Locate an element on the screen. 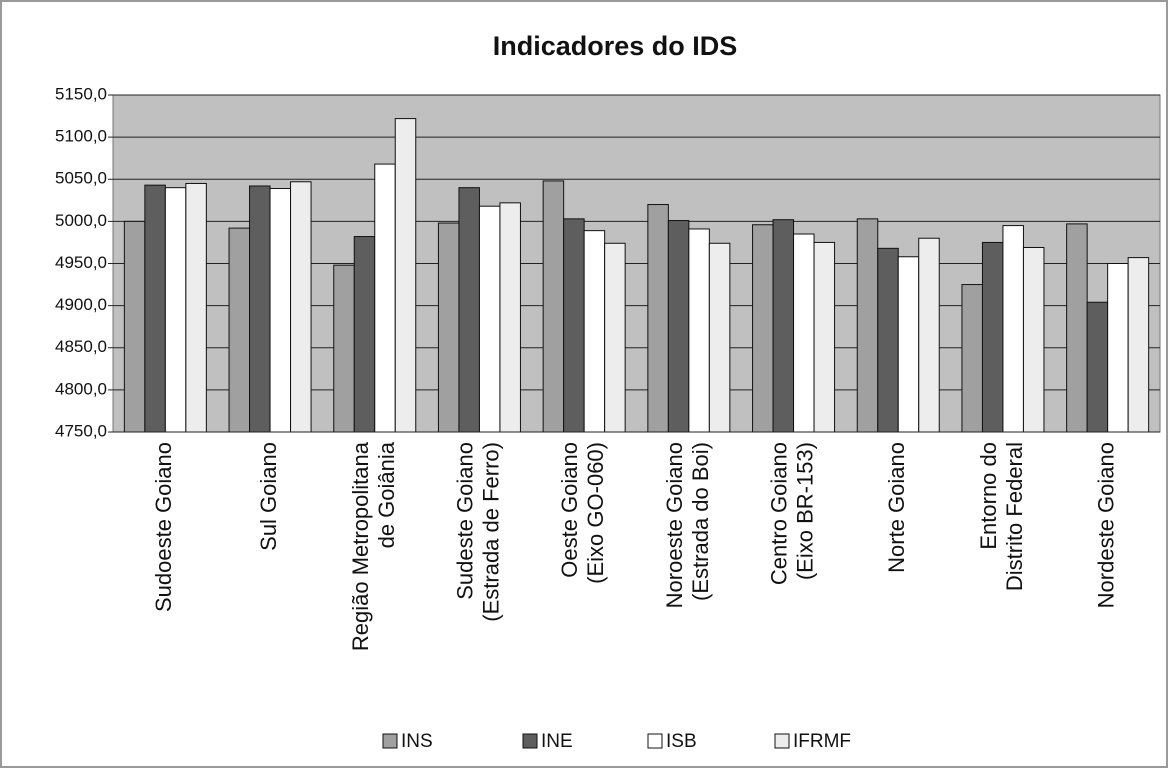  legend-label: ISB is located at coordinates (681, 741).